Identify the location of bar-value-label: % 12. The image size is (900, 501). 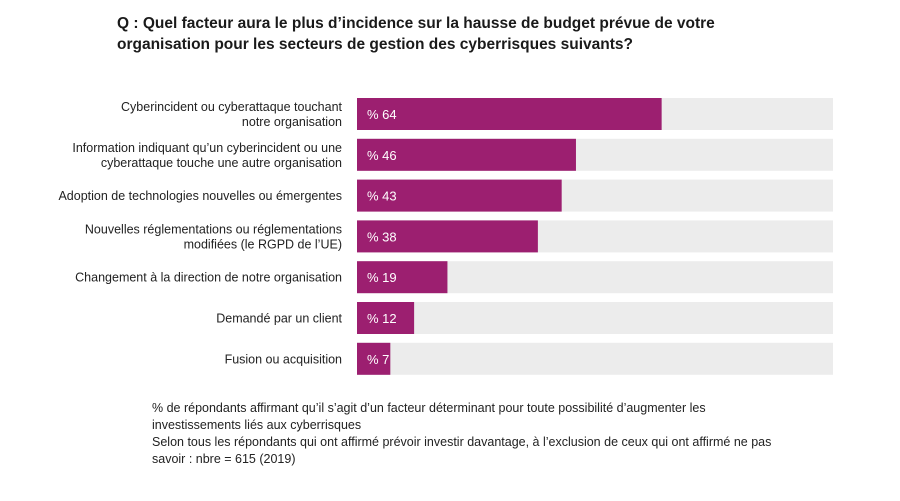
(382, 318).